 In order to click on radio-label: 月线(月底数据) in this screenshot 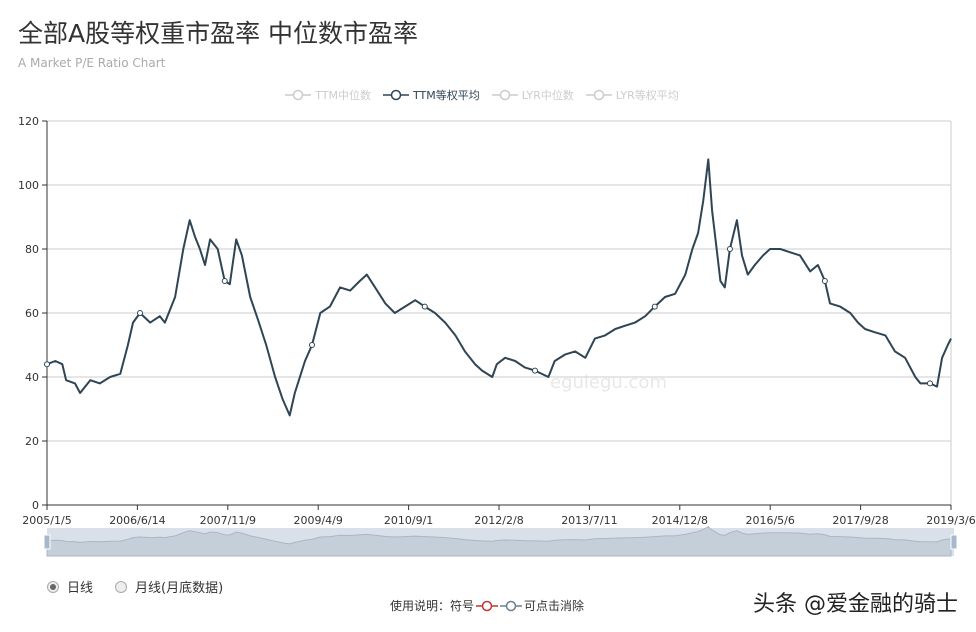, I will do `click(179, 588)`.